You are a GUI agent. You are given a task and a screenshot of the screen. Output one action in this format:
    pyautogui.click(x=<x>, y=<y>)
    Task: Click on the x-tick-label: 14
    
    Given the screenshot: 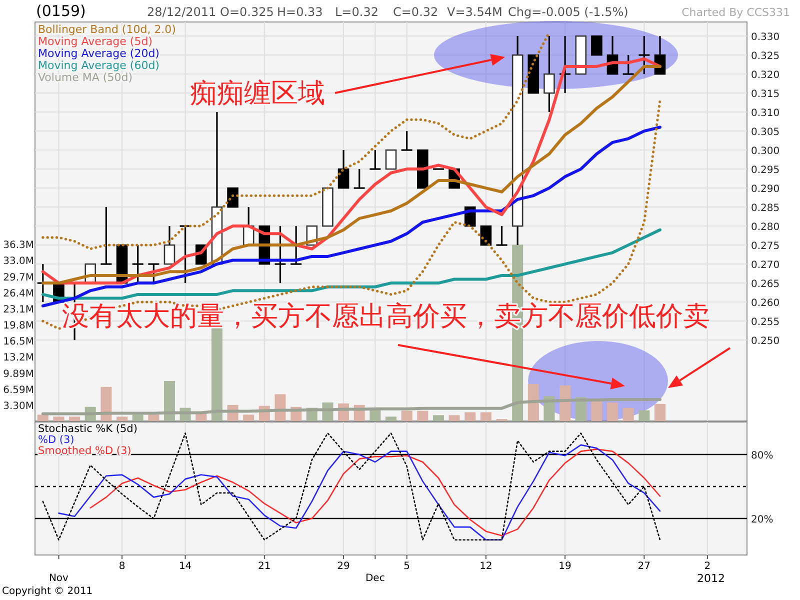 What is the action you would take?
    pyautogui.click(x=185, y=566)
    